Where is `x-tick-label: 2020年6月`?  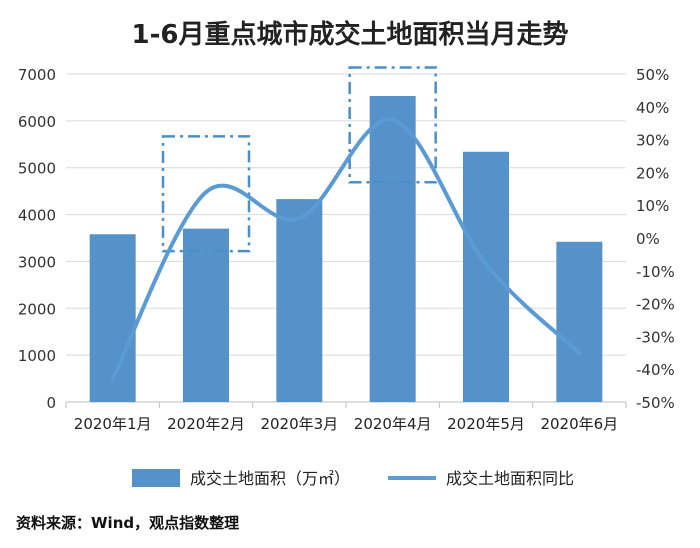 x-tick-label: 2020年6月 is located at coordinates (579, 424).